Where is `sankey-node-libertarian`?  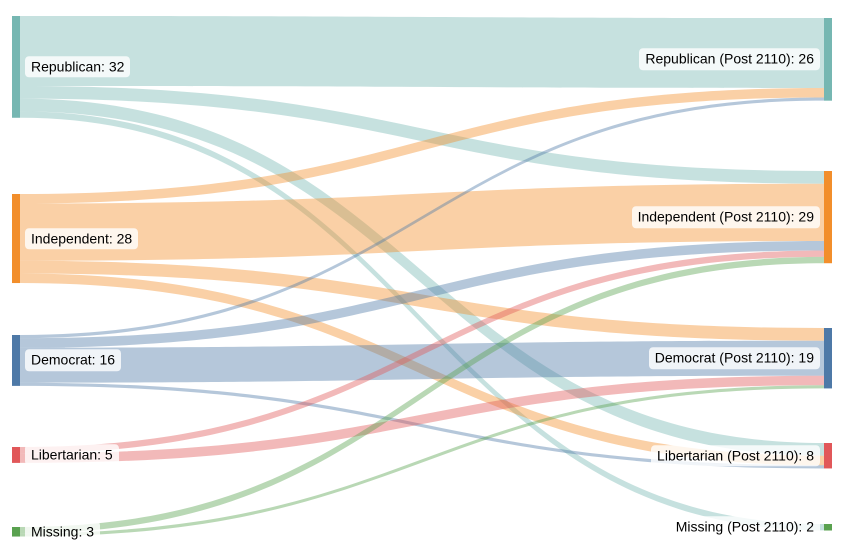
sankey-node-libertarian is located at coordinates (16, 455).